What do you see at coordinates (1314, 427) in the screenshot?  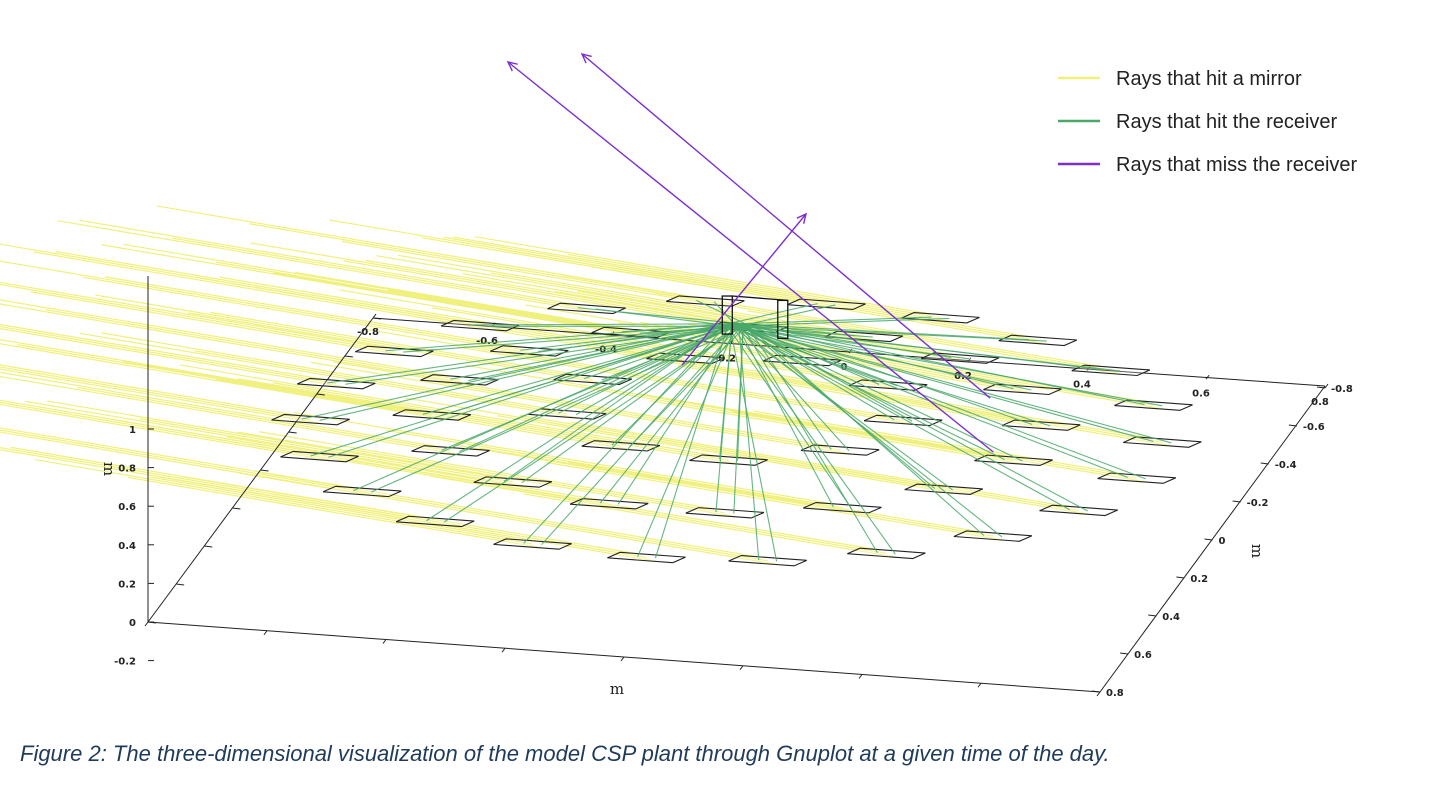 I see `y-tick-label: -0.6` at bounding box center [1314, 427].